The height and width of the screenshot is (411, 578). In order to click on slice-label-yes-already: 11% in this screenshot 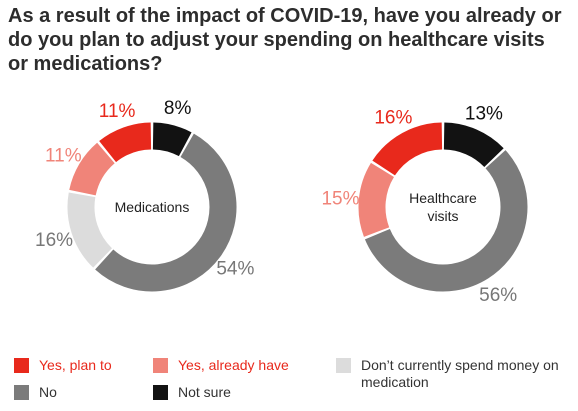, I will do `click(63, 156)`.